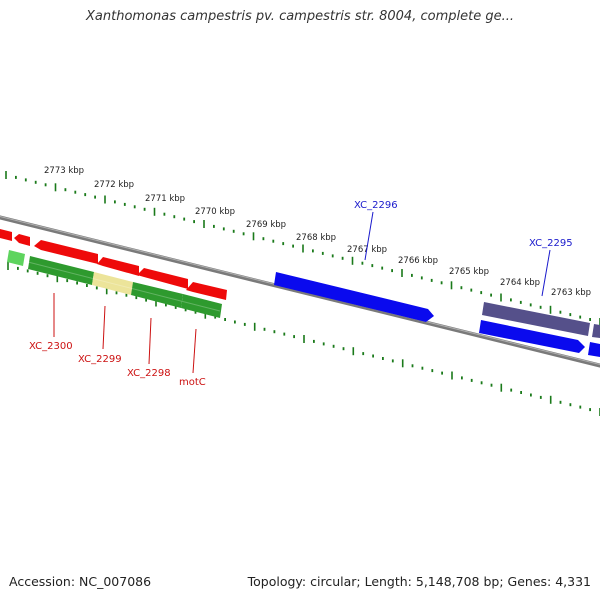 This screenshot has width=600, height=600. What do you see at coordinates (64, 171) in the screenshot?
I see `kbp-label: 2773 kbp` at bounding box center [64, 171].